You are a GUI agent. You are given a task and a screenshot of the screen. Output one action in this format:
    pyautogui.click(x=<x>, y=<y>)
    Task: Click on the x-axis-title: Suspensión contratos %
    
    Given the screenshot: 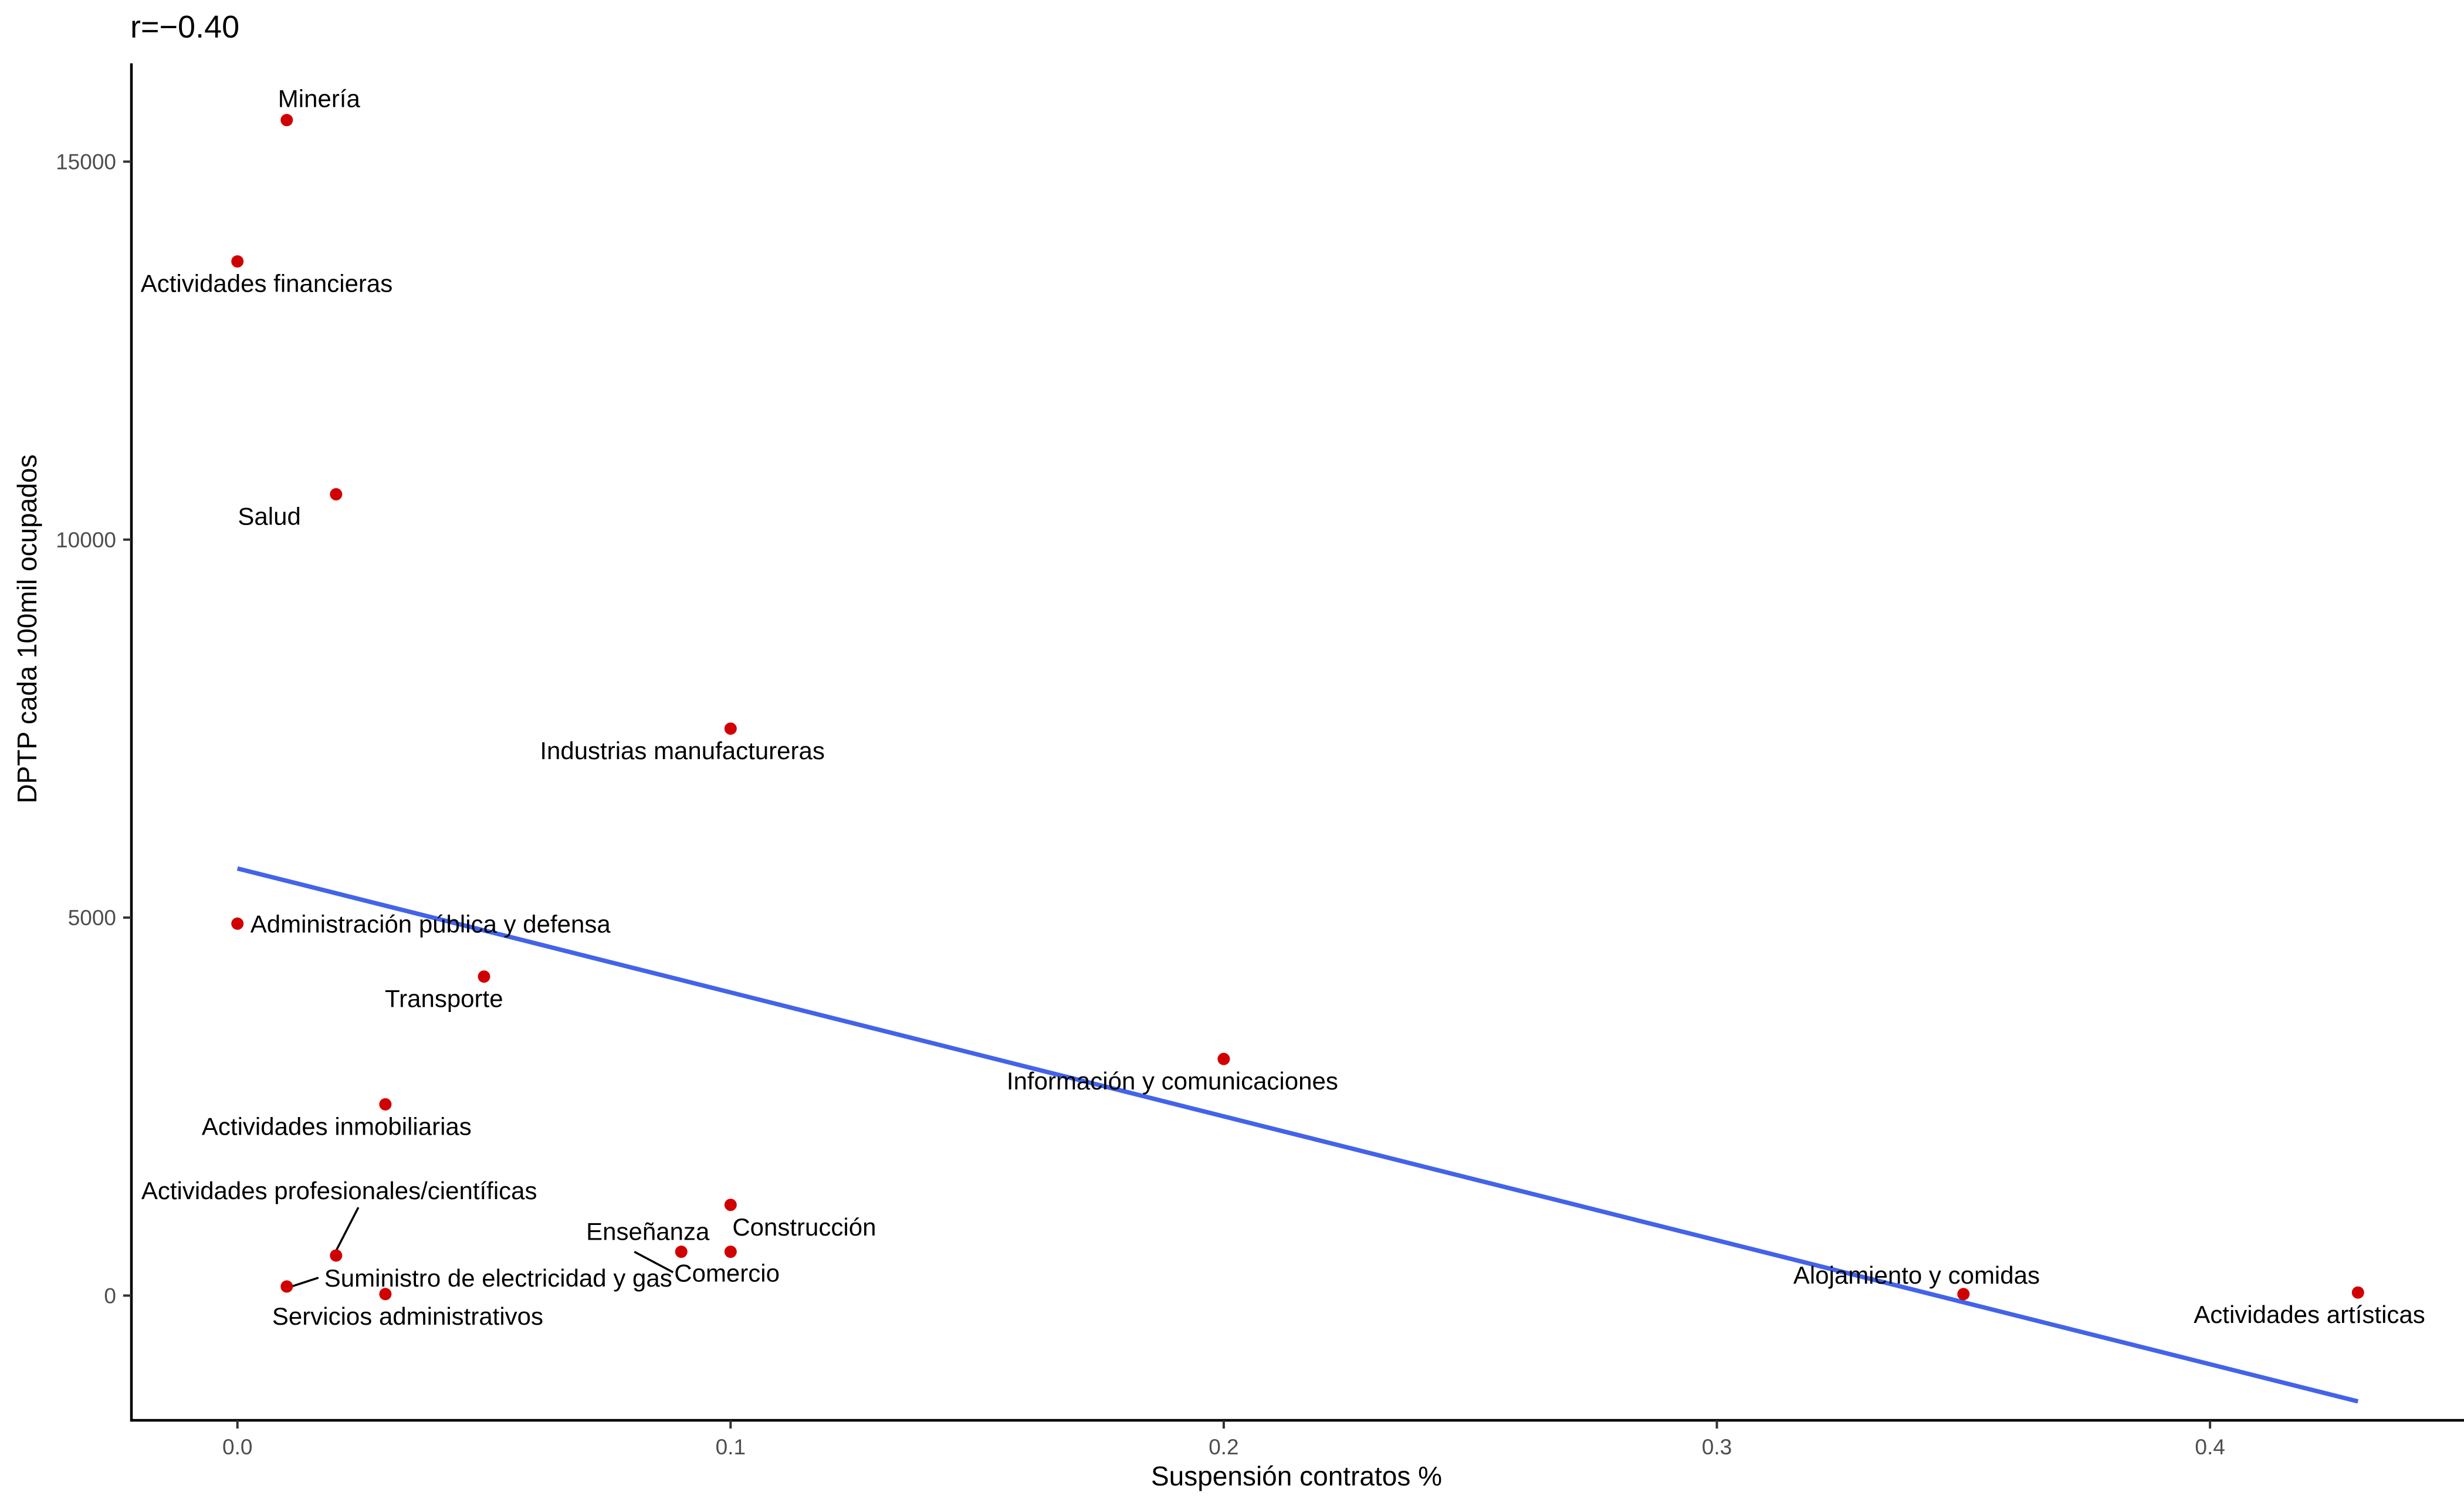 What is the action you would take?
    pyautogui.click(x=1296, y=1476)
    